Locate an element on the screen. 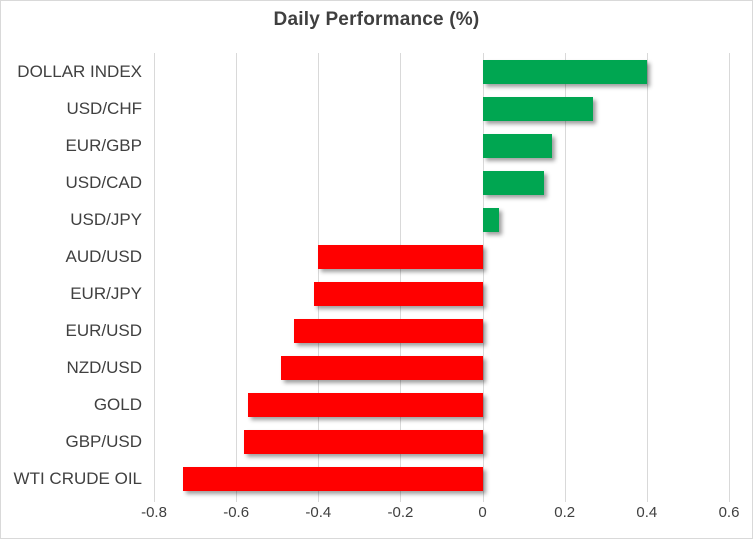  bar-wti-crude-oil is located at coordinates (332, 478).